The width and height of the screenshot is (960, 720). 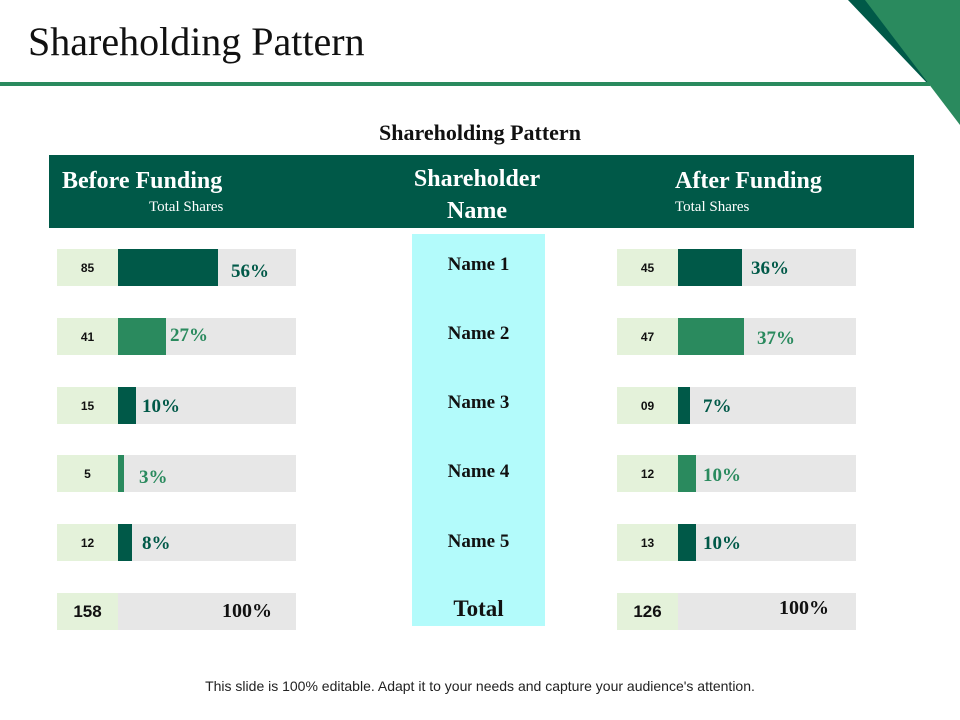 I want to click on after-share-count: 45, so click(x=647, y=267).